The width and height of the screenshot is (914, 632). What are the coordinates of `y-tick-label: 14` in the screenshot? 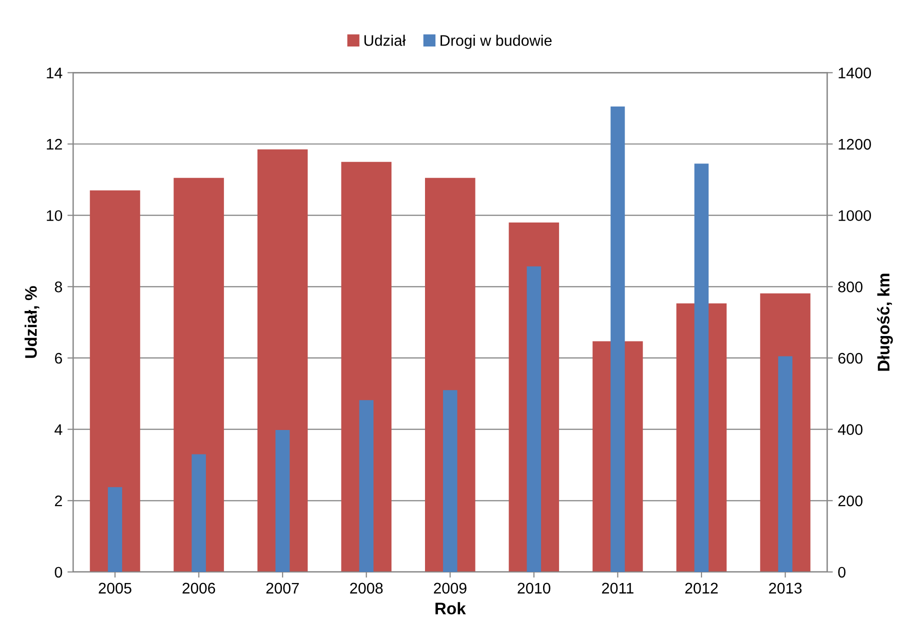 It's located at (54, 73).